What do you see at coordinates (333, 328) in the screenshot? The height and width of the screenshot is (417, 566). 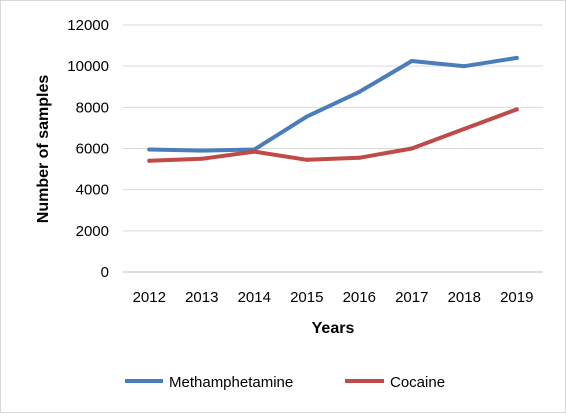 I see `x-axis-title: Years` at bounding box center [333, 328].